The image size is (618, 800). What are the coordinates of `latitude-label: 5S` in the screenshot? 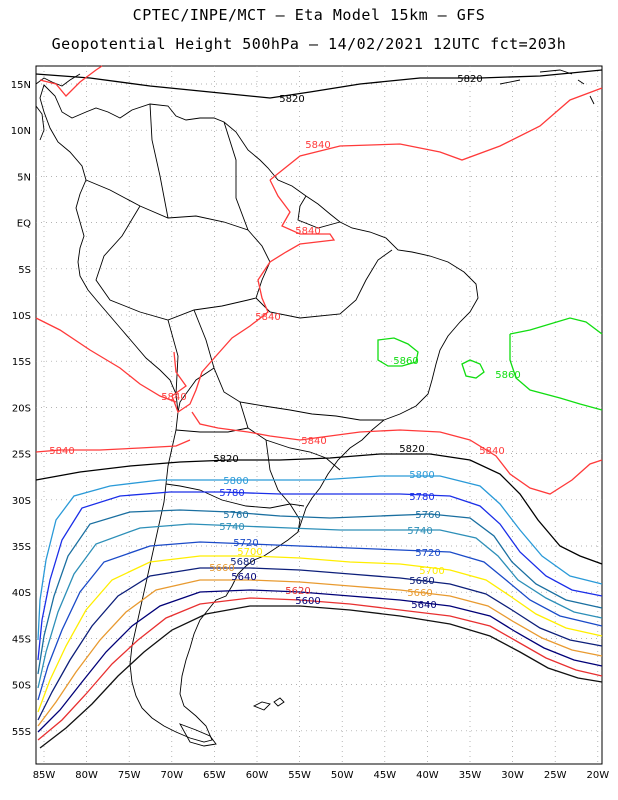 It's located at (24, 270).